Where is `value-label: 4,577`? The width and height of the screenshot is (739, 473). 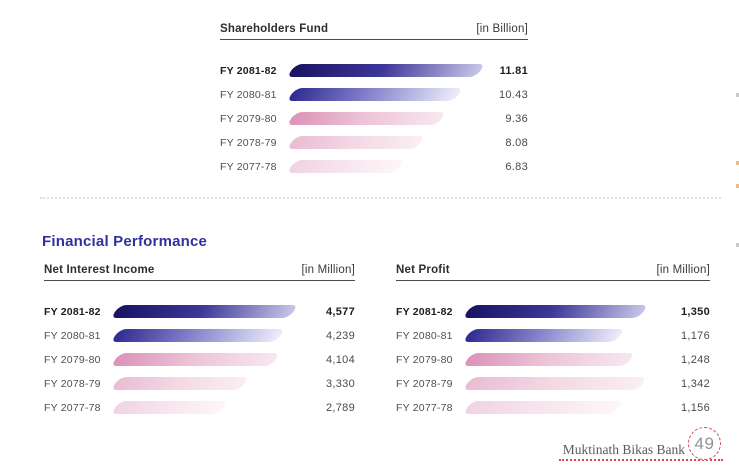 value-label: 4,577 is located at coordinates (340, 312).